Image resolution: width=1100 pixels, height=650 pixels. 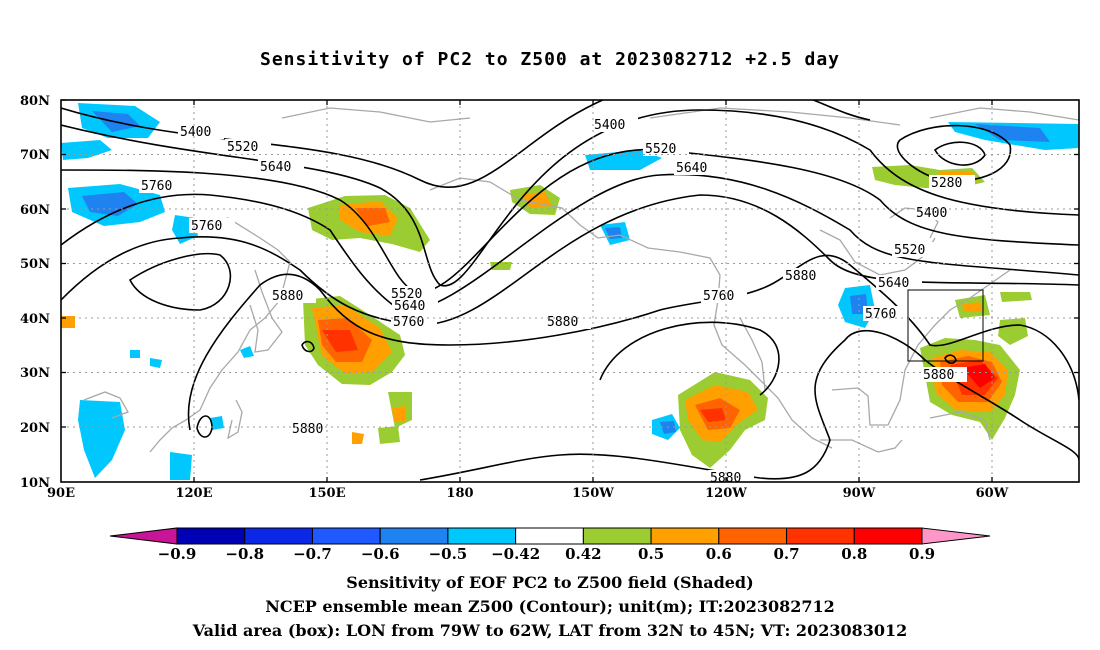 What do you see at coordinates (193, 493) in the screenshot?
I see `lon-label: 120E` at bounding box center [193, 493].